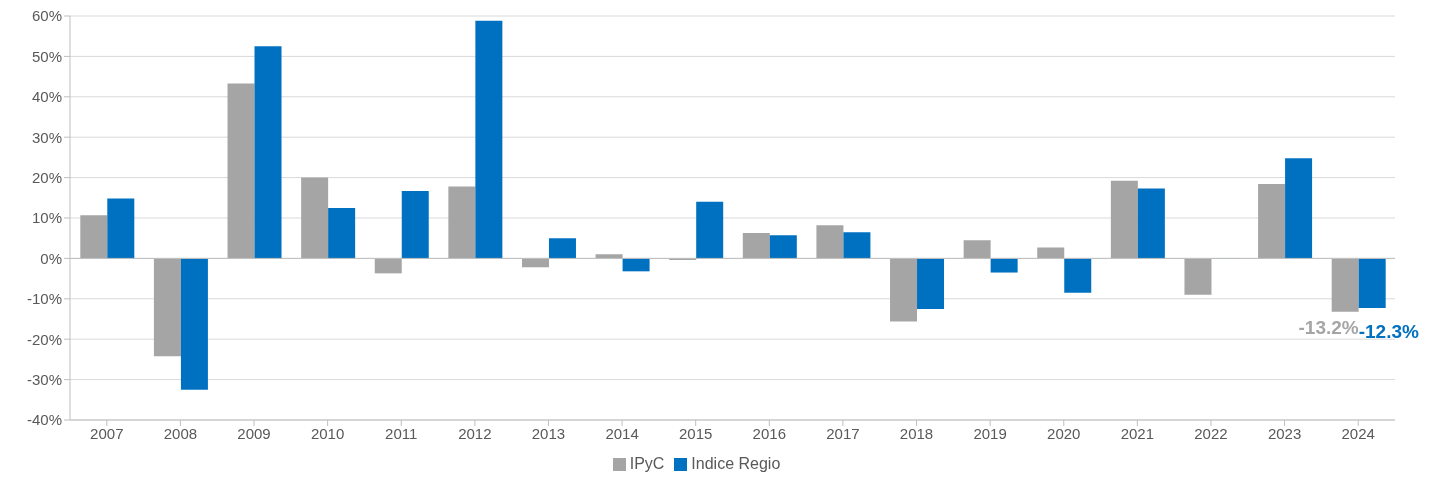 The image size is (1453, 483). Describe the element at coordinates (44, 420) in the screenshot. I see `y-tick-label: -40%` at that location.